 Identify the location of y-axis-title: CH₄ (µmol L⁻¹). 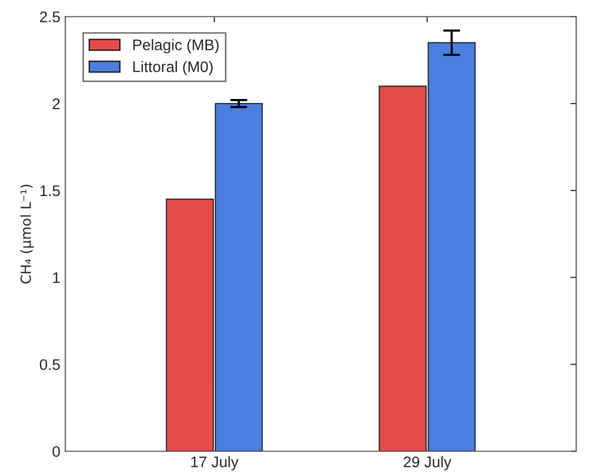
(27, 234).